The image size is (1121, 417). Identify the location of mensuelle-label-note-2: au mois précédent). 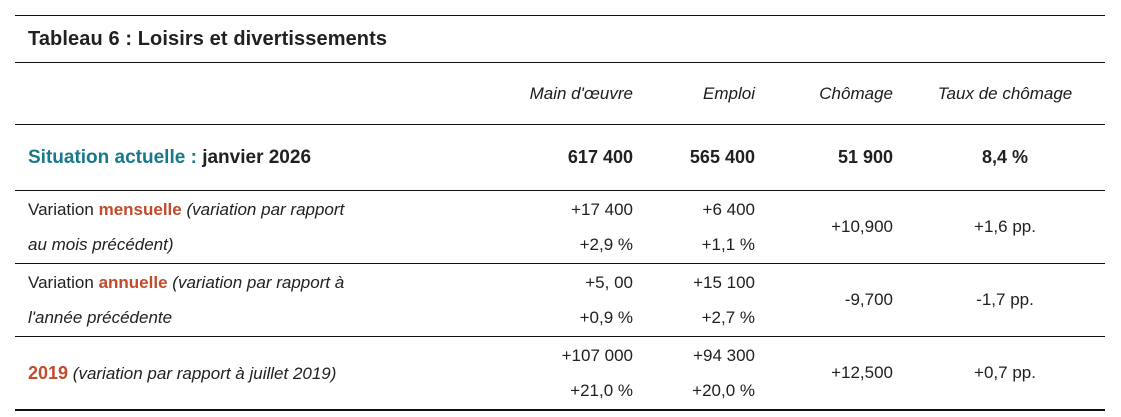
(101, 244).